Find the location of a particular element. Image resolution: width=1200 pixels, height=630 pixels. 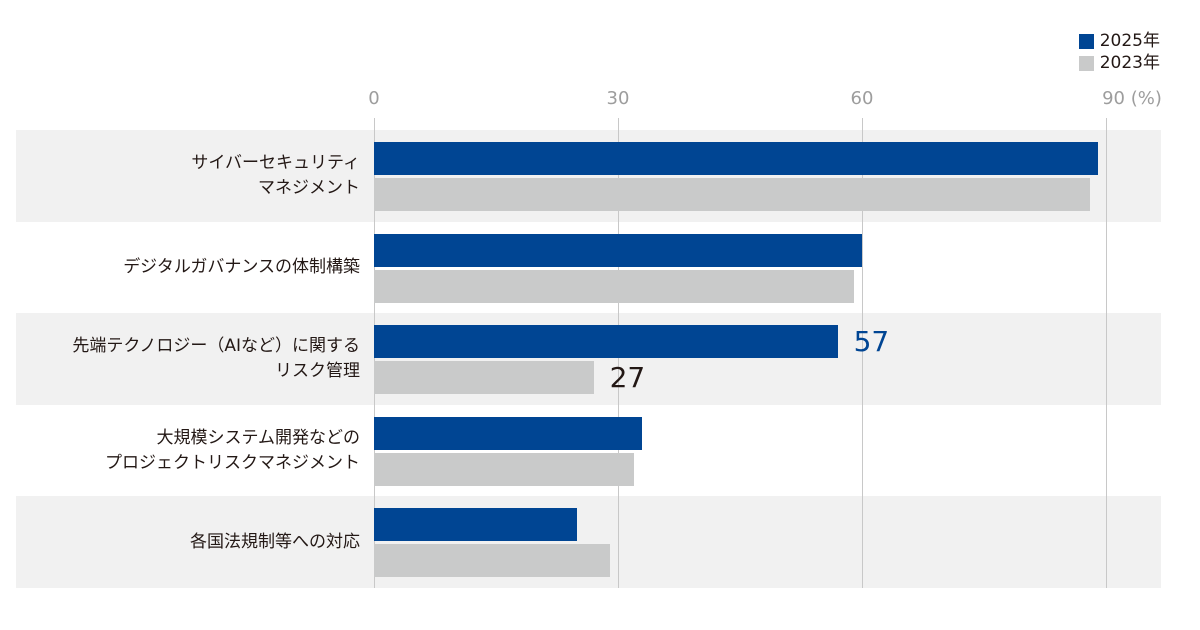

data-value-label: 27 is located at coordinates (627, 378).